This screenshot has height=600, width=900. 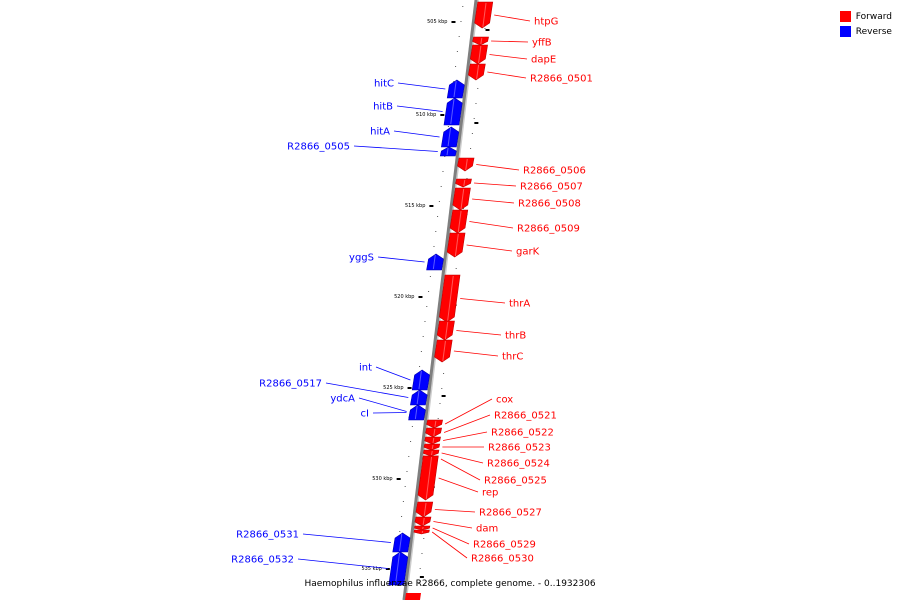 I want to click on gene-label: dam, so click(x=487, y=529).